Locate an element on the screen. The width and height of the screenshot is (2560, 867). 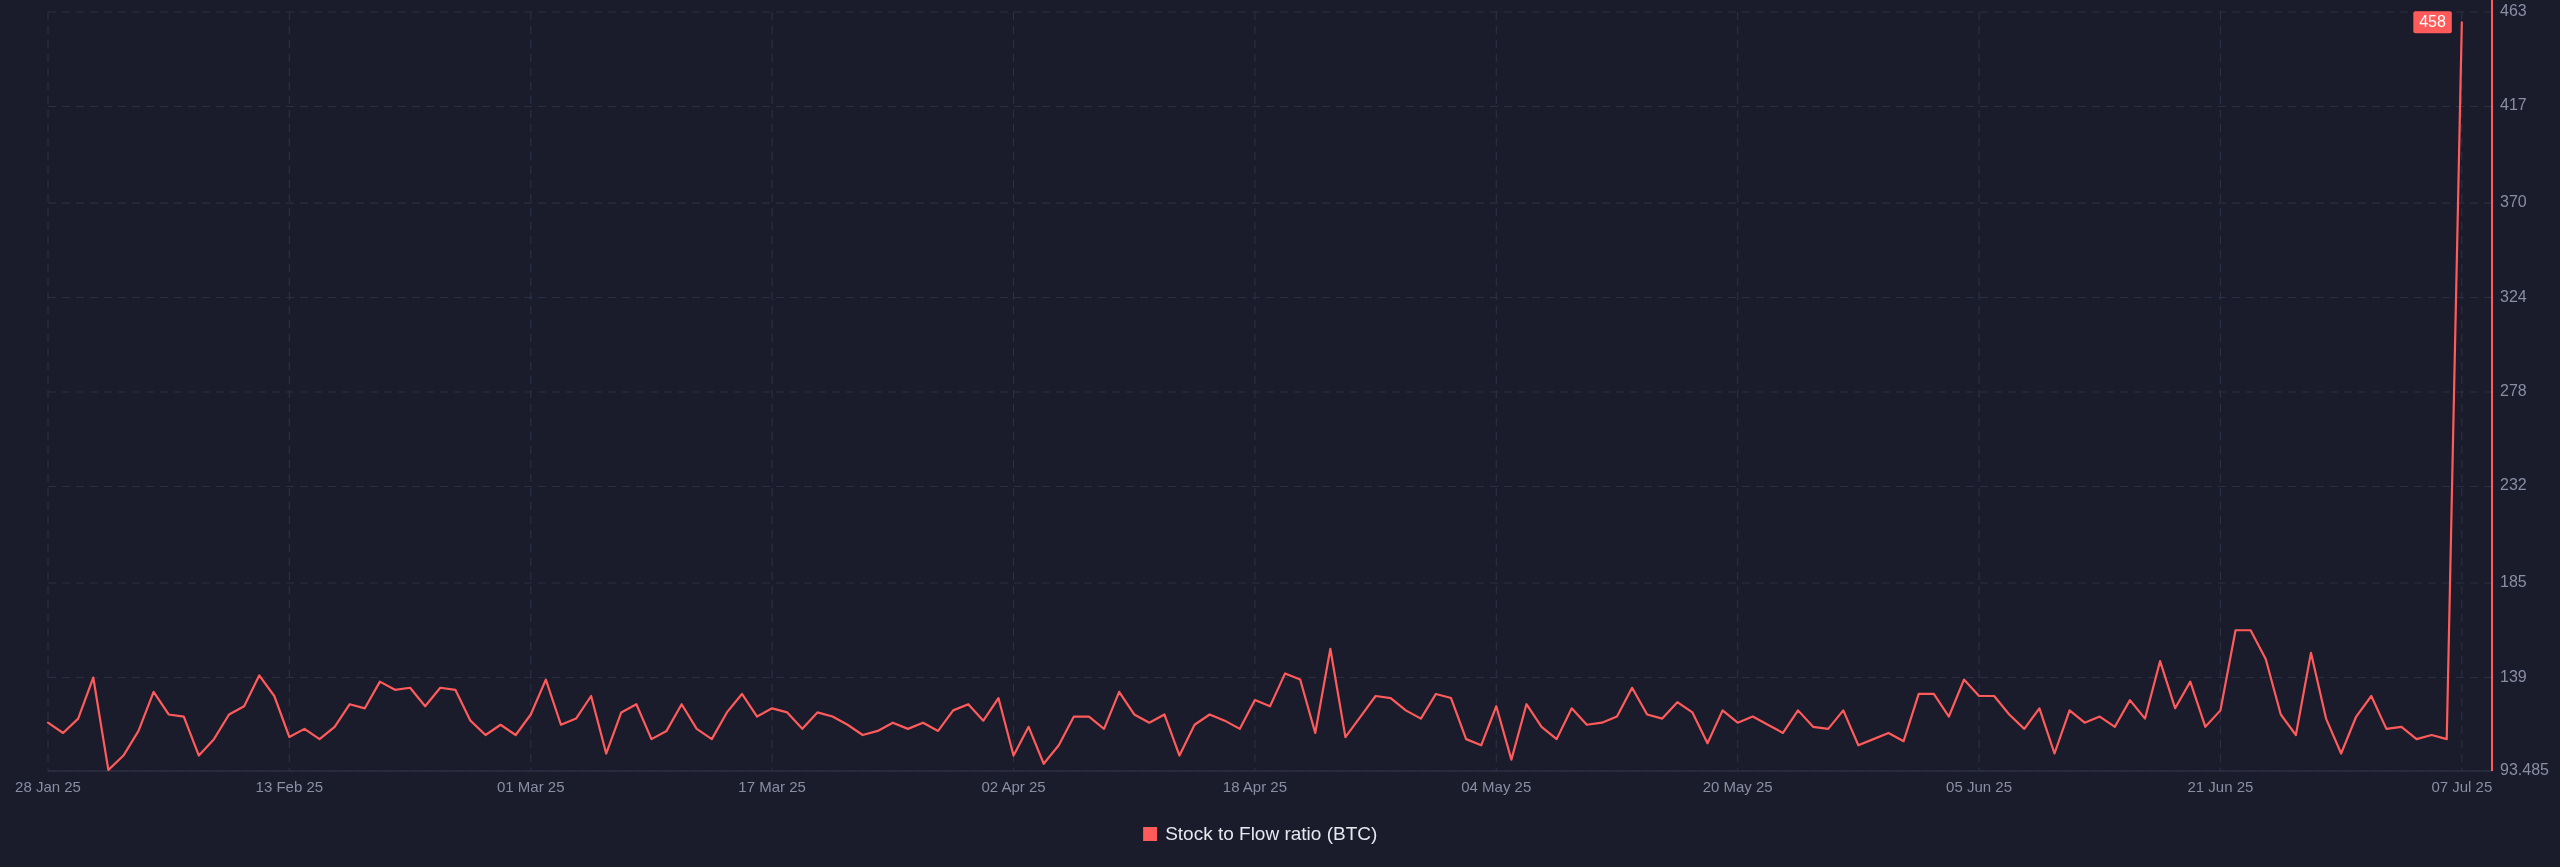
x-tick-label: 02 Apr 25 is located at coordinates (1013, 786).